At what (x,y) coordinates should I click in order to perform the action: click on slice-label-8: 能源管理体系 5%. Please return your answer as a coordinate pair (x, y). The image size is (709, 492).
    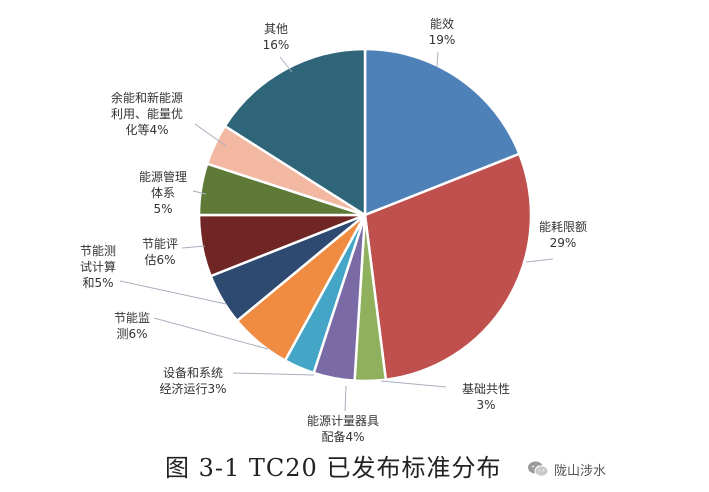
    Looking at the image, I should click on (163, 192).